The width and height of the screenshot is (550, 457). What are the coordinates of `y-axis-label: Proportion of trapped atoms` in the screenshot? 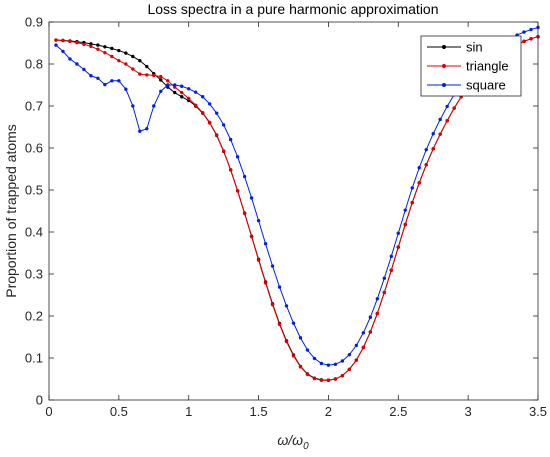 It's located at (11, 211).